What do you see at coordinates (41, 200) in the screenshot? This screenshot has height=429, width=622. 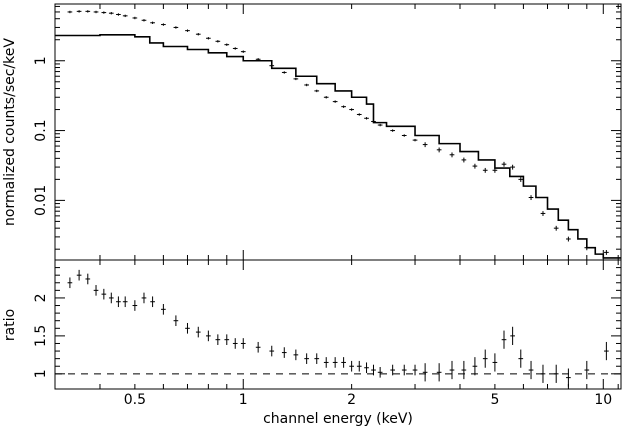 I see `y-tick-label-spectrum: 0.01` at bounding box center [41, 200].